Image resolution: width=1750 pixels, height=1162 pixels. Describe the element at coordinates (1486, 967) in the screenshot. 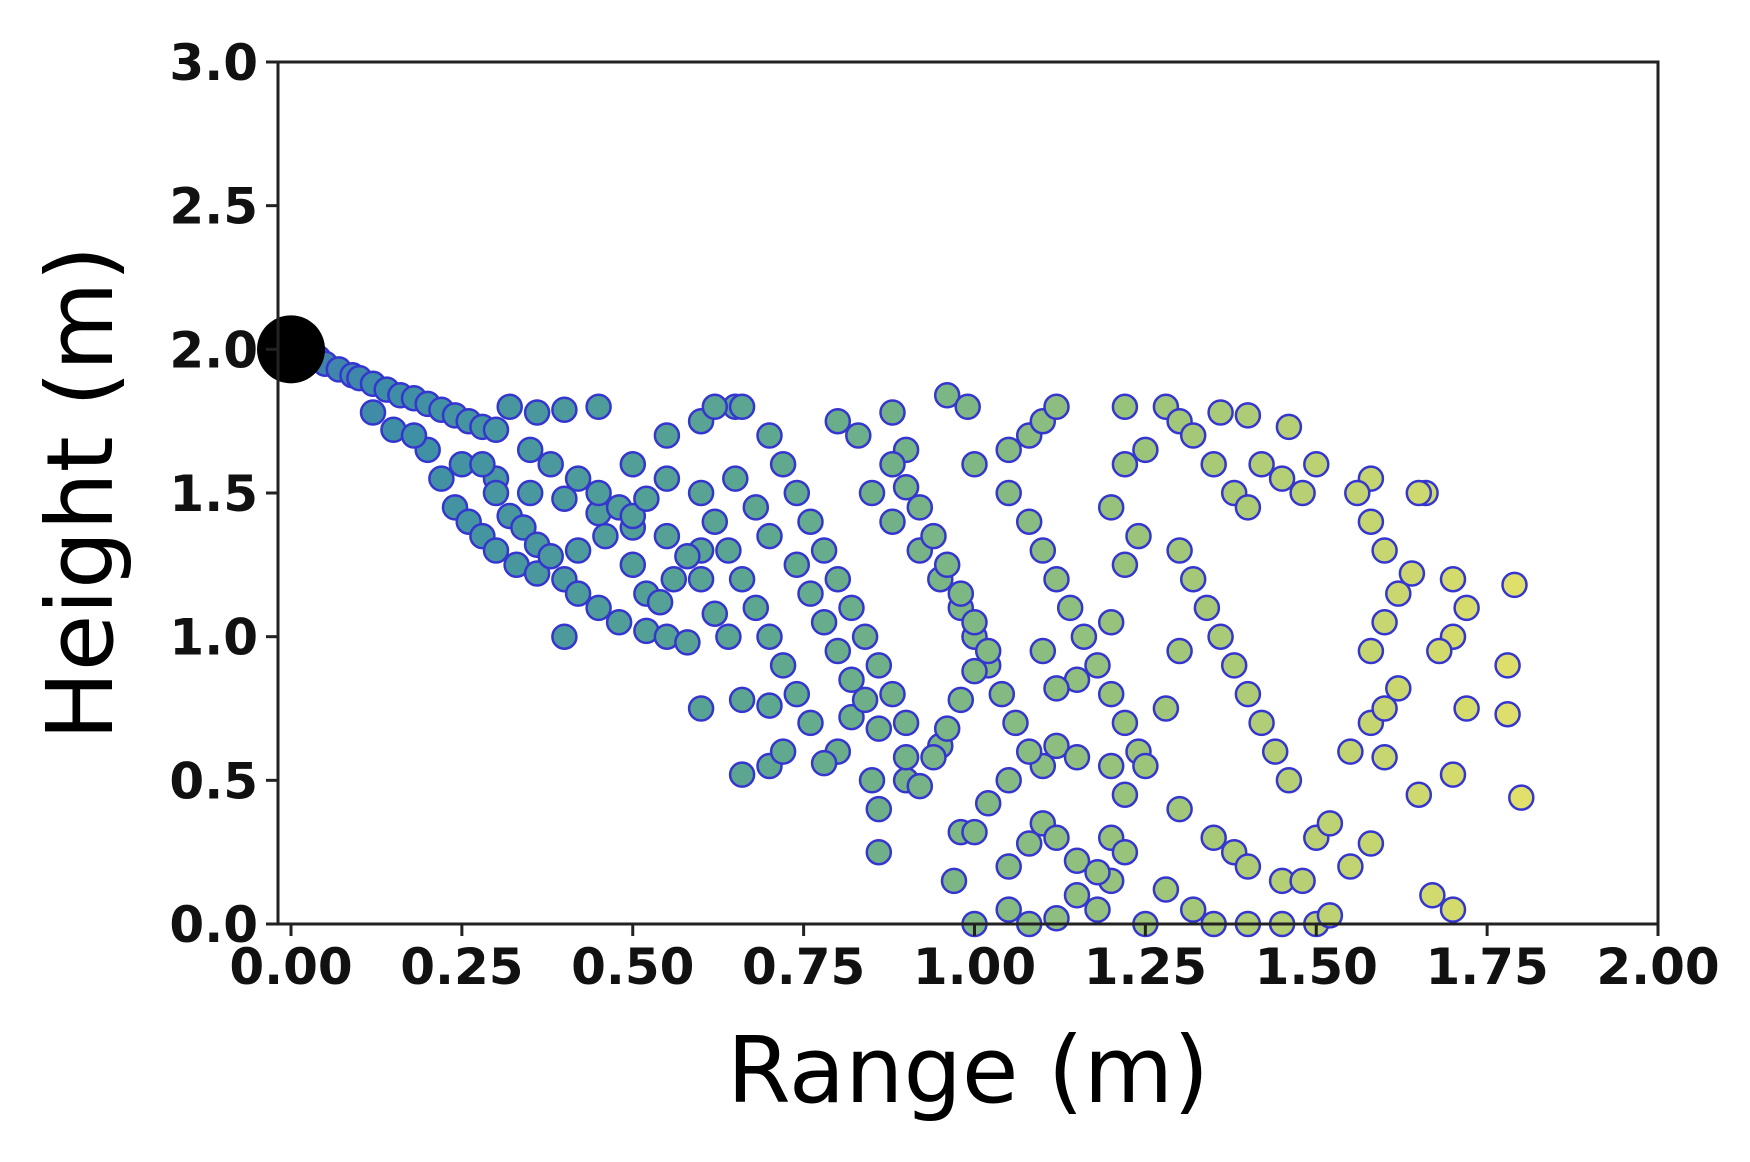

I see `x-tick-label: 1.75` at that location.